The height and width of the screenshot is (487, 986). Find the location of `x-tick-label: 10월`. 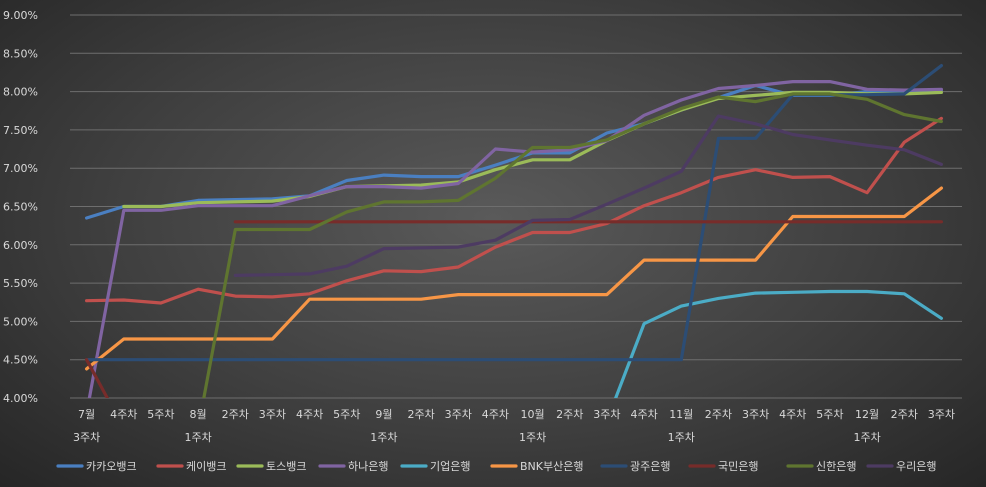

x-tick-label: 10월 is located at coordinates (533, 414).